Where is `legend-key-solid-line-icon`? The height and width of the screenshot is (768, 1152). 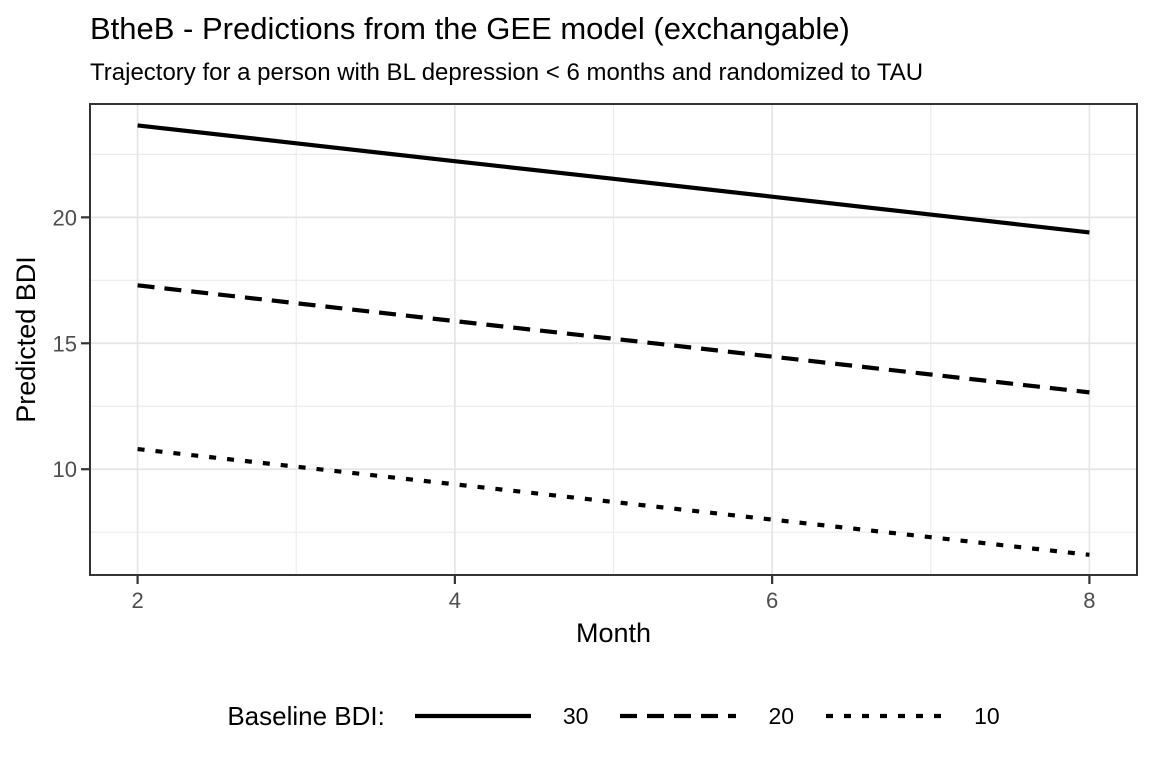
legend-key-solid-line-icon is located at coordinates (472, 716).